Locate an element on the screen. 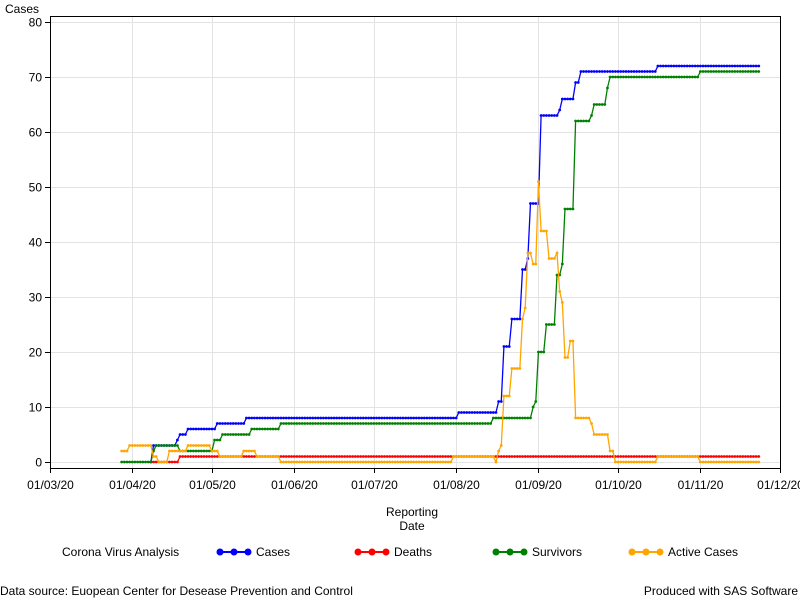  legend-label-cases: Cases is located at coordinates (273, 552).